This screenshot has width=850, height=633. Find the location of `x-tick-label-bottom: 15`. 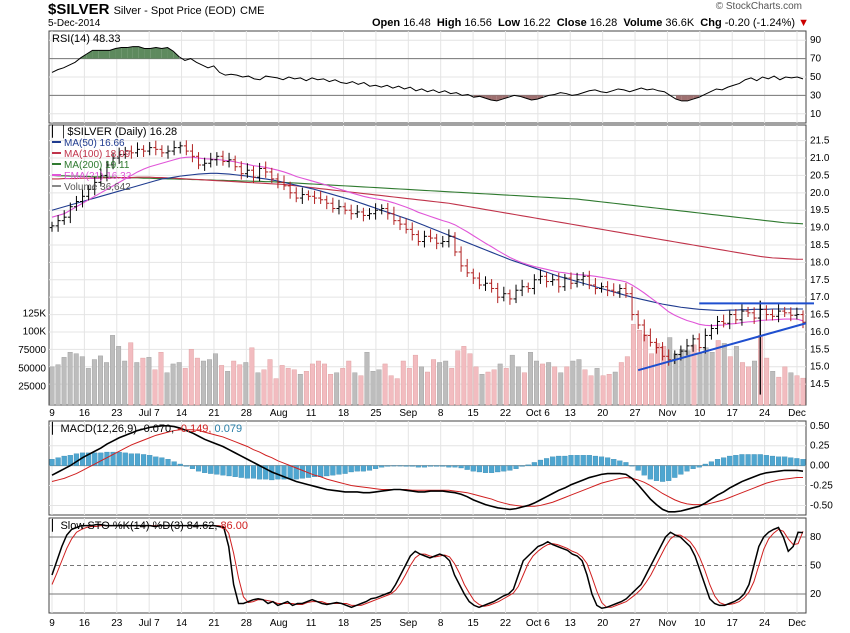

x-tick-label-bottom: 15 is located at coordinates (474, 623).